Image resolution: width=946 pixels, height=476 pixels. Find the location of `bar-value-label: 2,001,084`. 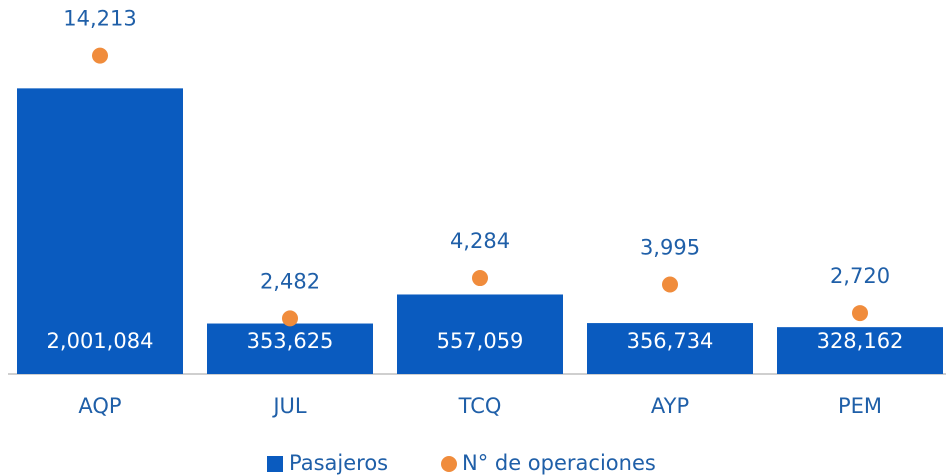

bar-value-label: 2,001,084 is located at coordinates (100, 341).